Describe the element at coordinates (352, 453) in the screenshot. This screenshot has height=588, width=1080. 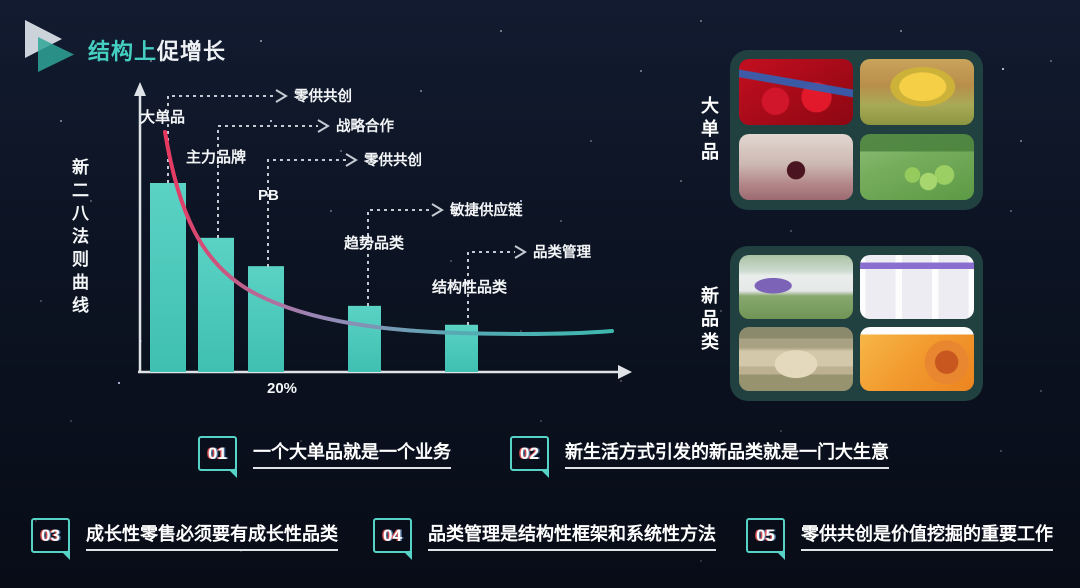
I see `point-text-1: 一个大单品就是一个业务` at that location.